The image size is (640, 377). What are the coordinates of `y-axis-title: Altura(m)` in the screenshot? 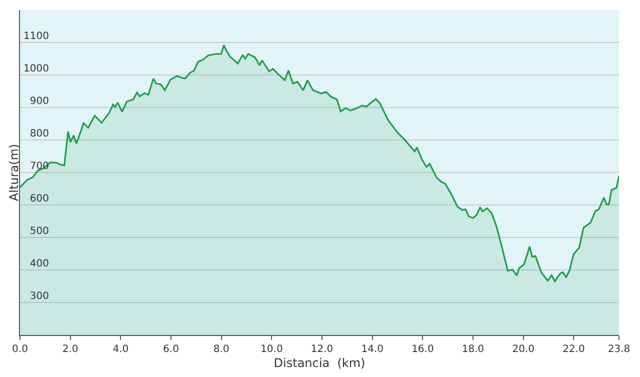 It's located at (13, 173).